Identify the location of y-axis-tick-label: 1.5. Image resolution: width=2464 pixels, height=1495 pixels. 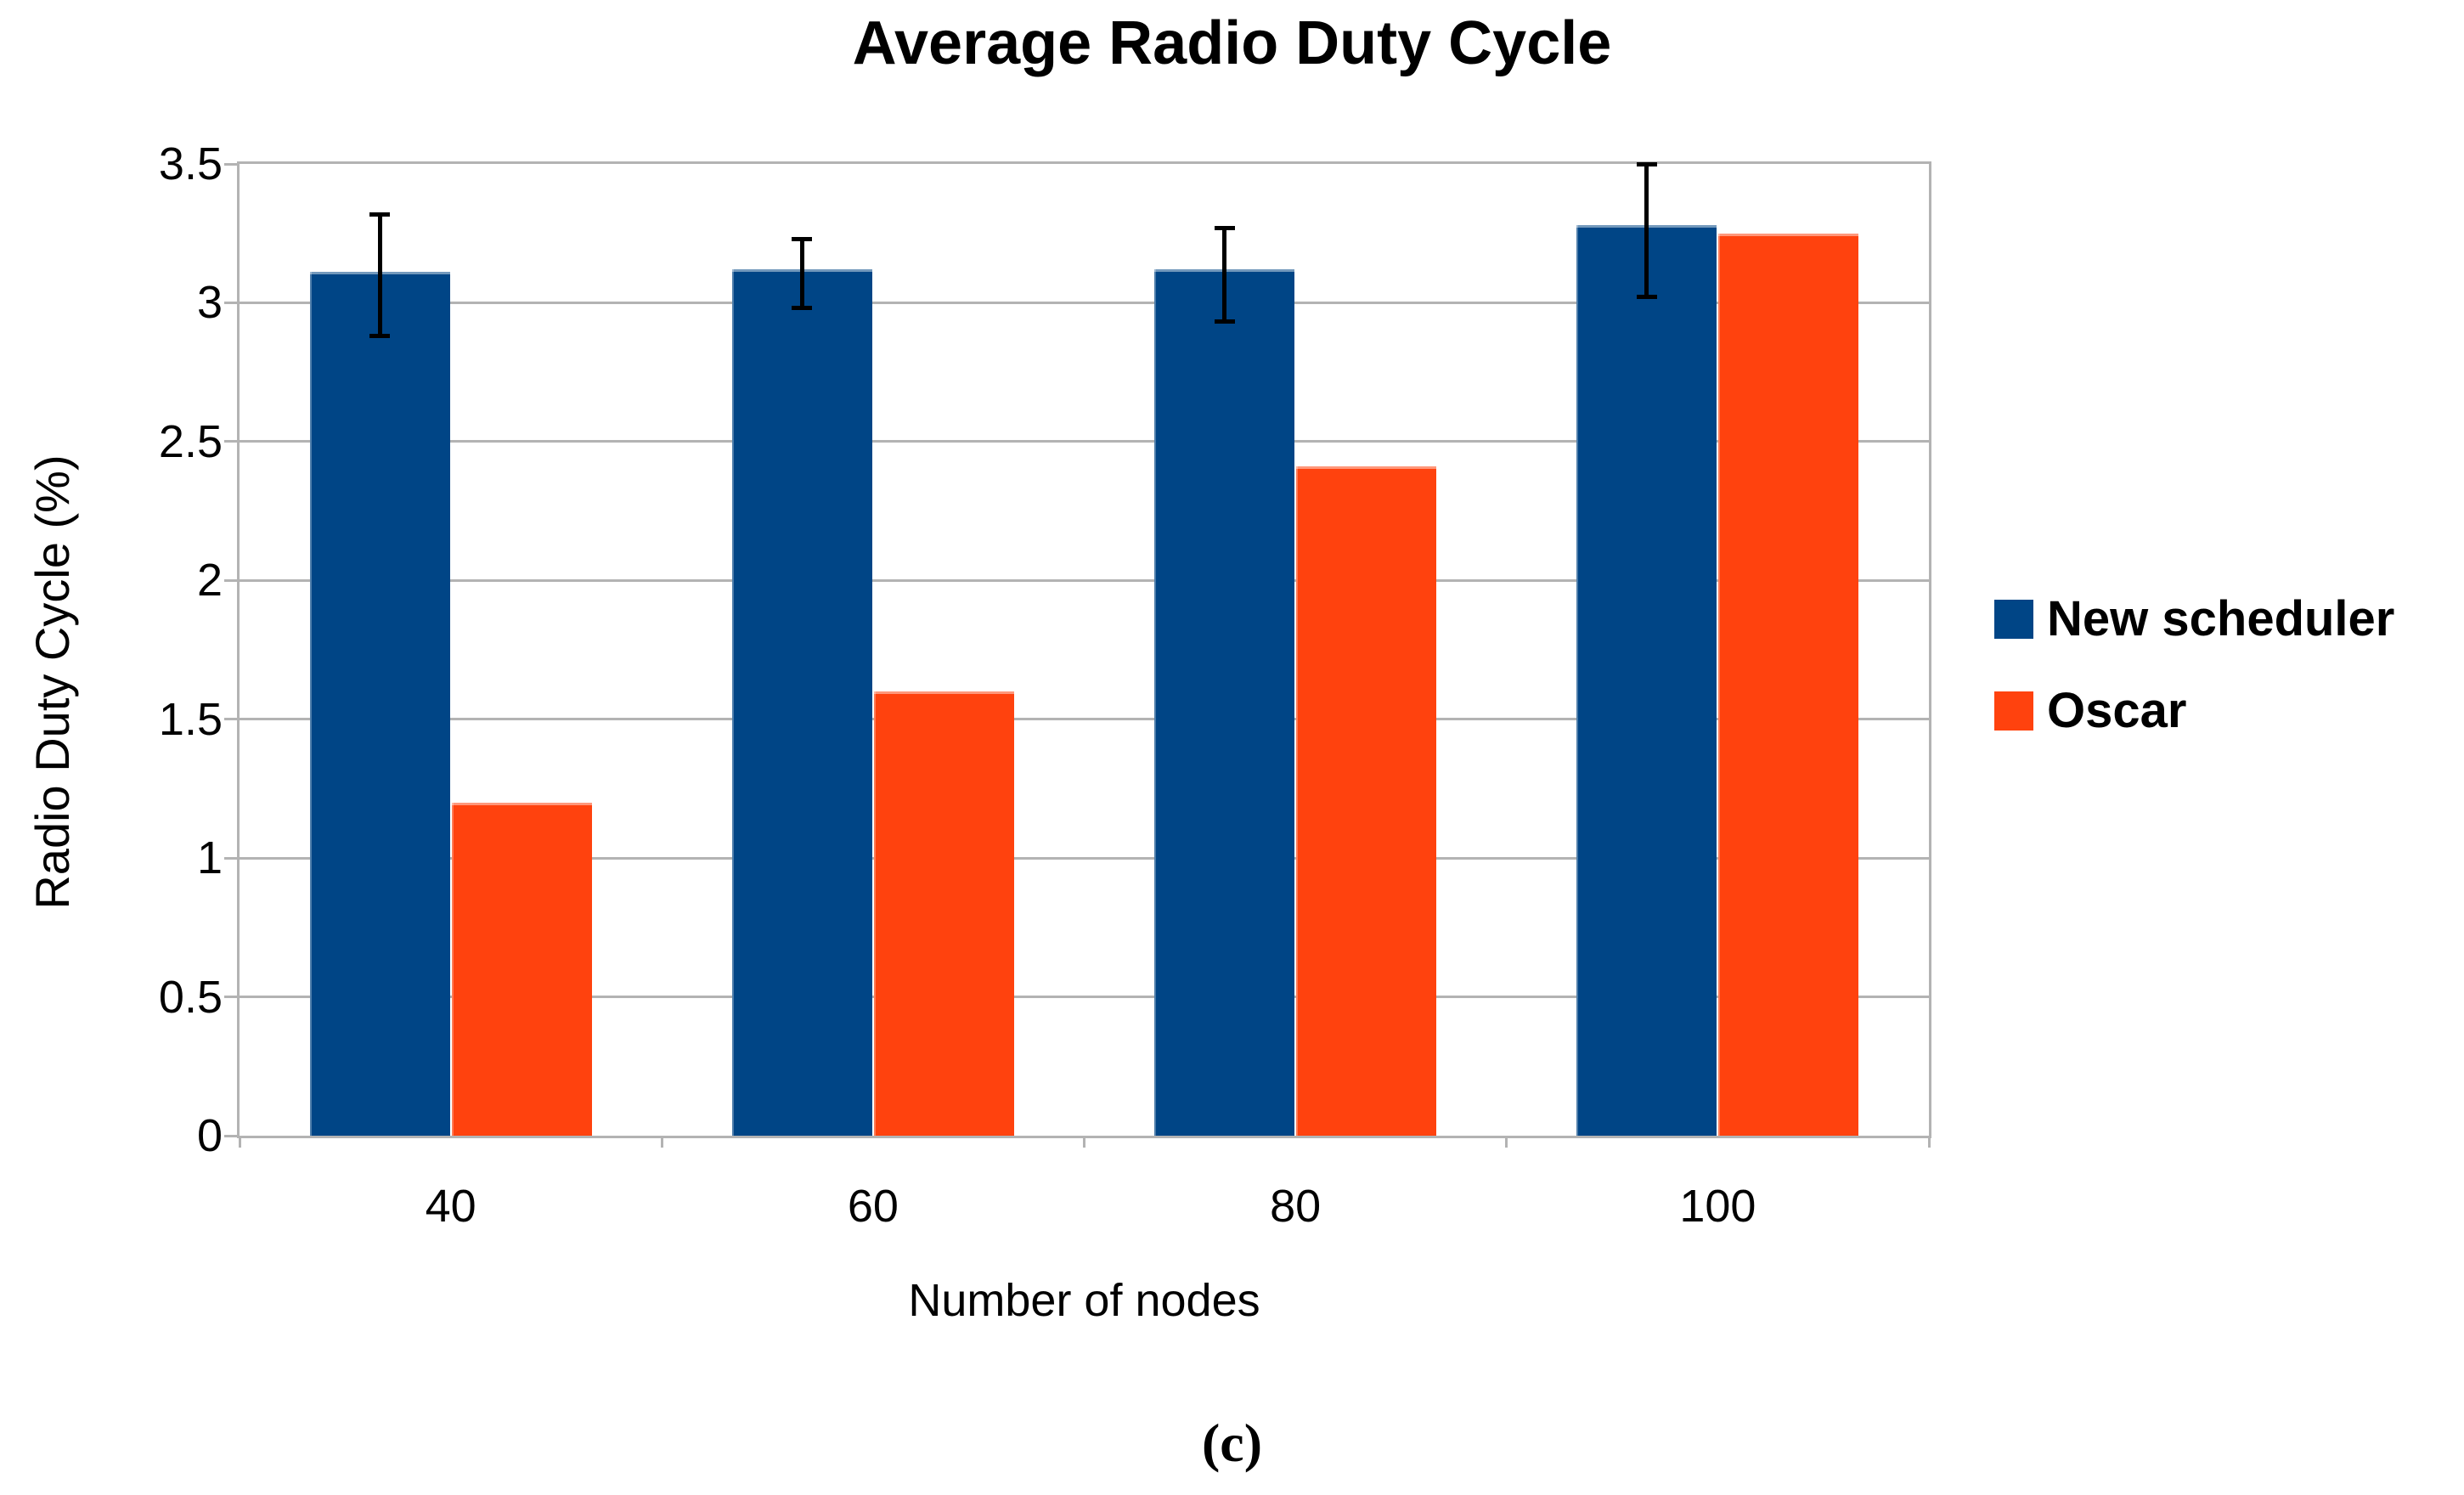
(190, 719).